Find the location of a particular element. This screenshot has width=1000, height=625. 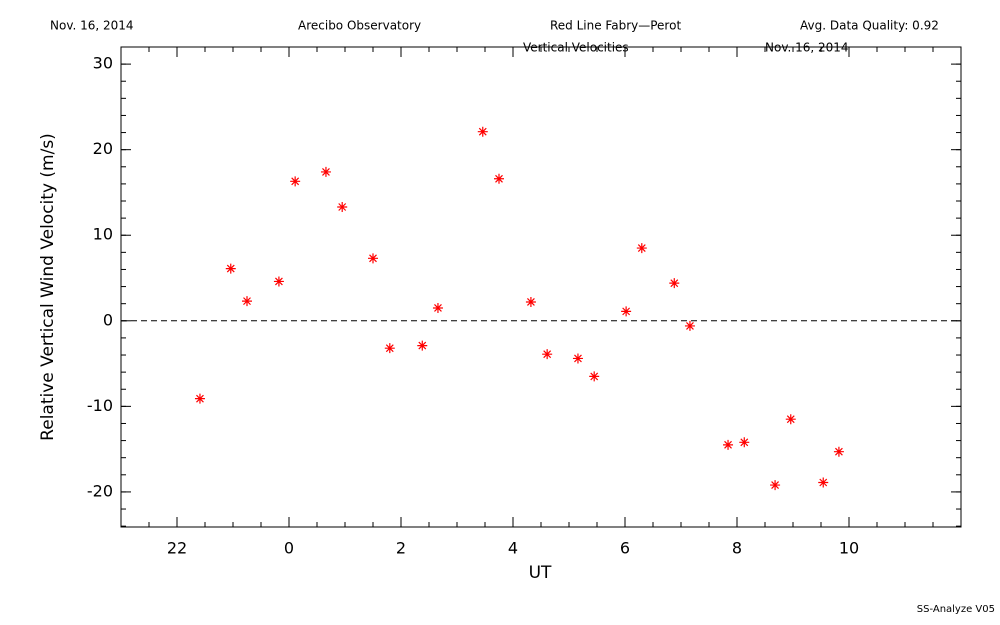

x-tick-label: 0 is located at coordinates (289, 548).